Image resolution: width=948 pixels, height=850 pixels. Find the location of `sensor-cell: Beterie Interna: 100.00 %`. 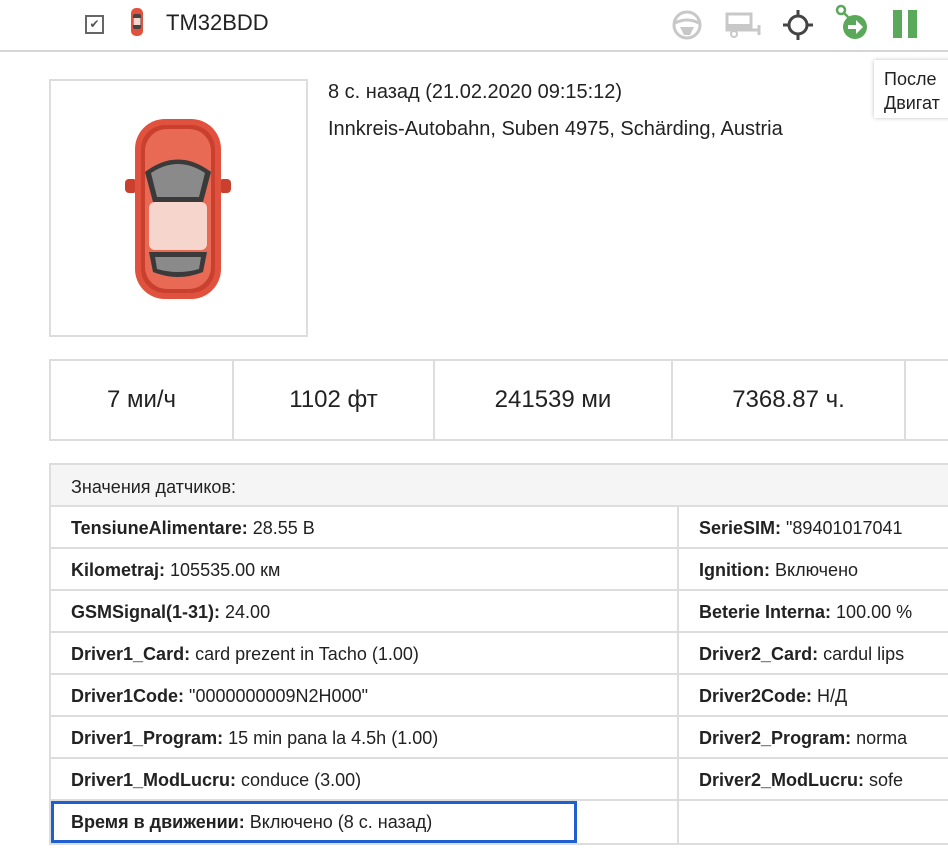

sensor-cell: Beterie Interna: 100.00 % is located at coordinates (813, 611).